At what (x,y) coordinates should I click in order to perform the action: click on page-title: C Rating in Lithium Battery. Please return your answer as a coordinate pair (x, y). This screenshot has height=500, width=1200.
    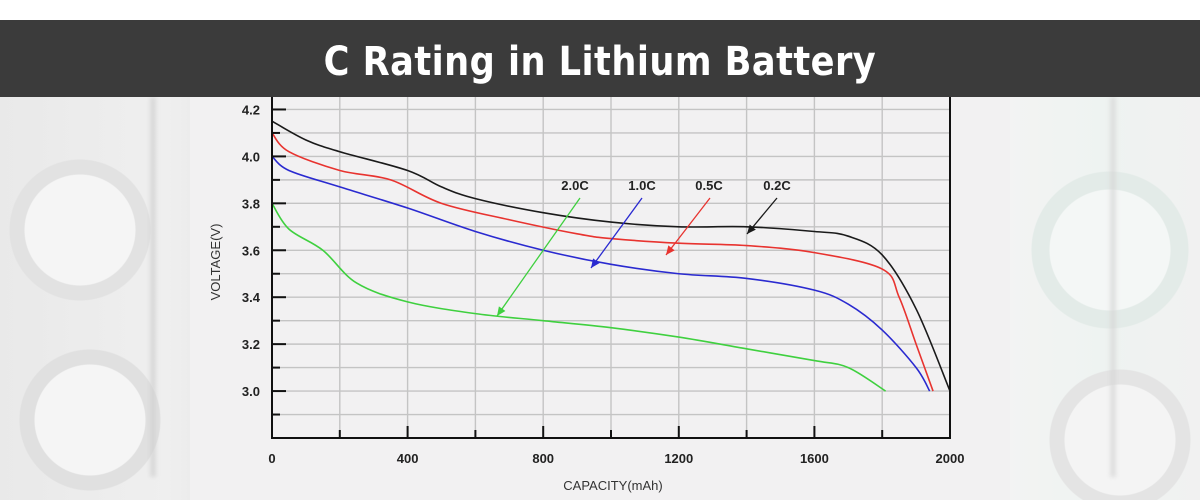
    Looking at the image, I should click on (600, 61).